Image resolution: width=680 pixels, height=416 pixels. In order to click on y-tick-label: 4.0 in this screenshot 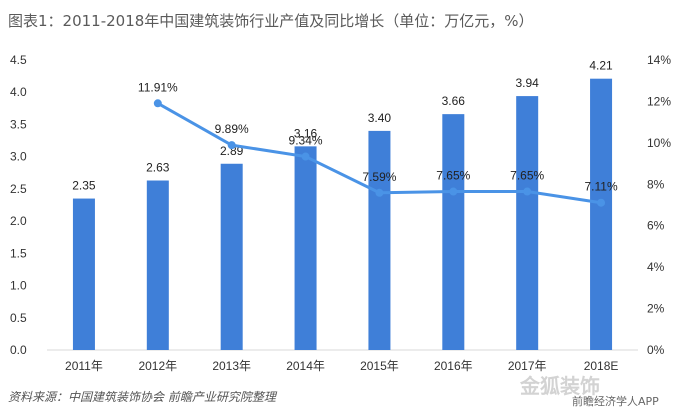, I will do `click(18, 92)`.